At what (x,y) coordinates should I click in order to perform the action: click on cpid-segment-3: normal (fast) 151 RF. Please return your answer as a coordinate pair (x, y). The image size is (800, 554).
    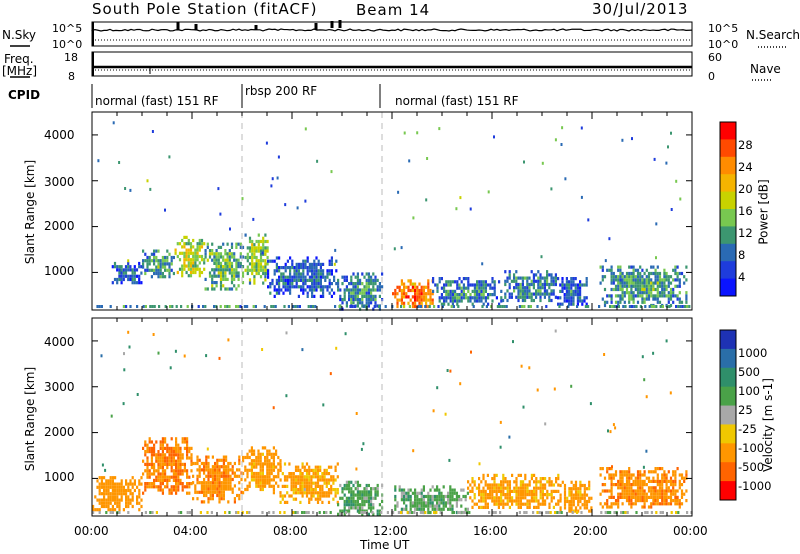
    Looking at the image, I should click on (457, 101).